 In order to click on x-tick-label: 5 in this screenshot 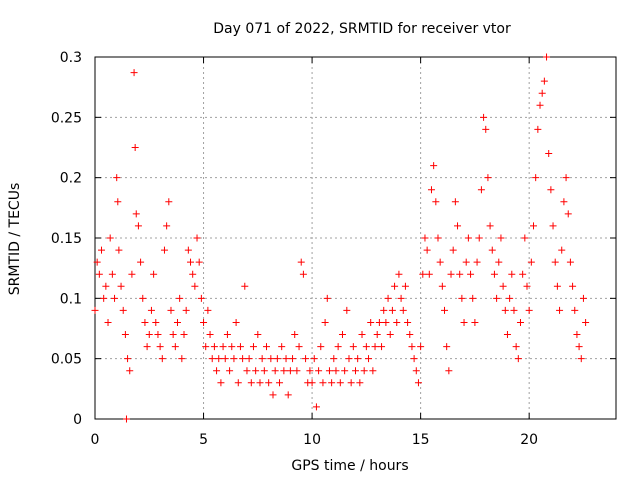, I will do `click(203, 440)`.